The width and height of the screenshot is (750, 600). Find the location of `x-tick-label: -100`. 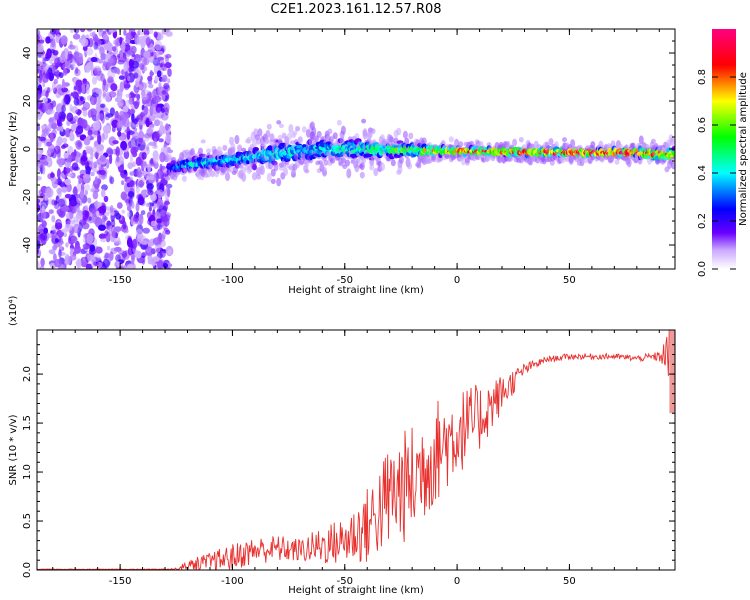

x-tick-label: -100 is located at coordinates (232, 581).